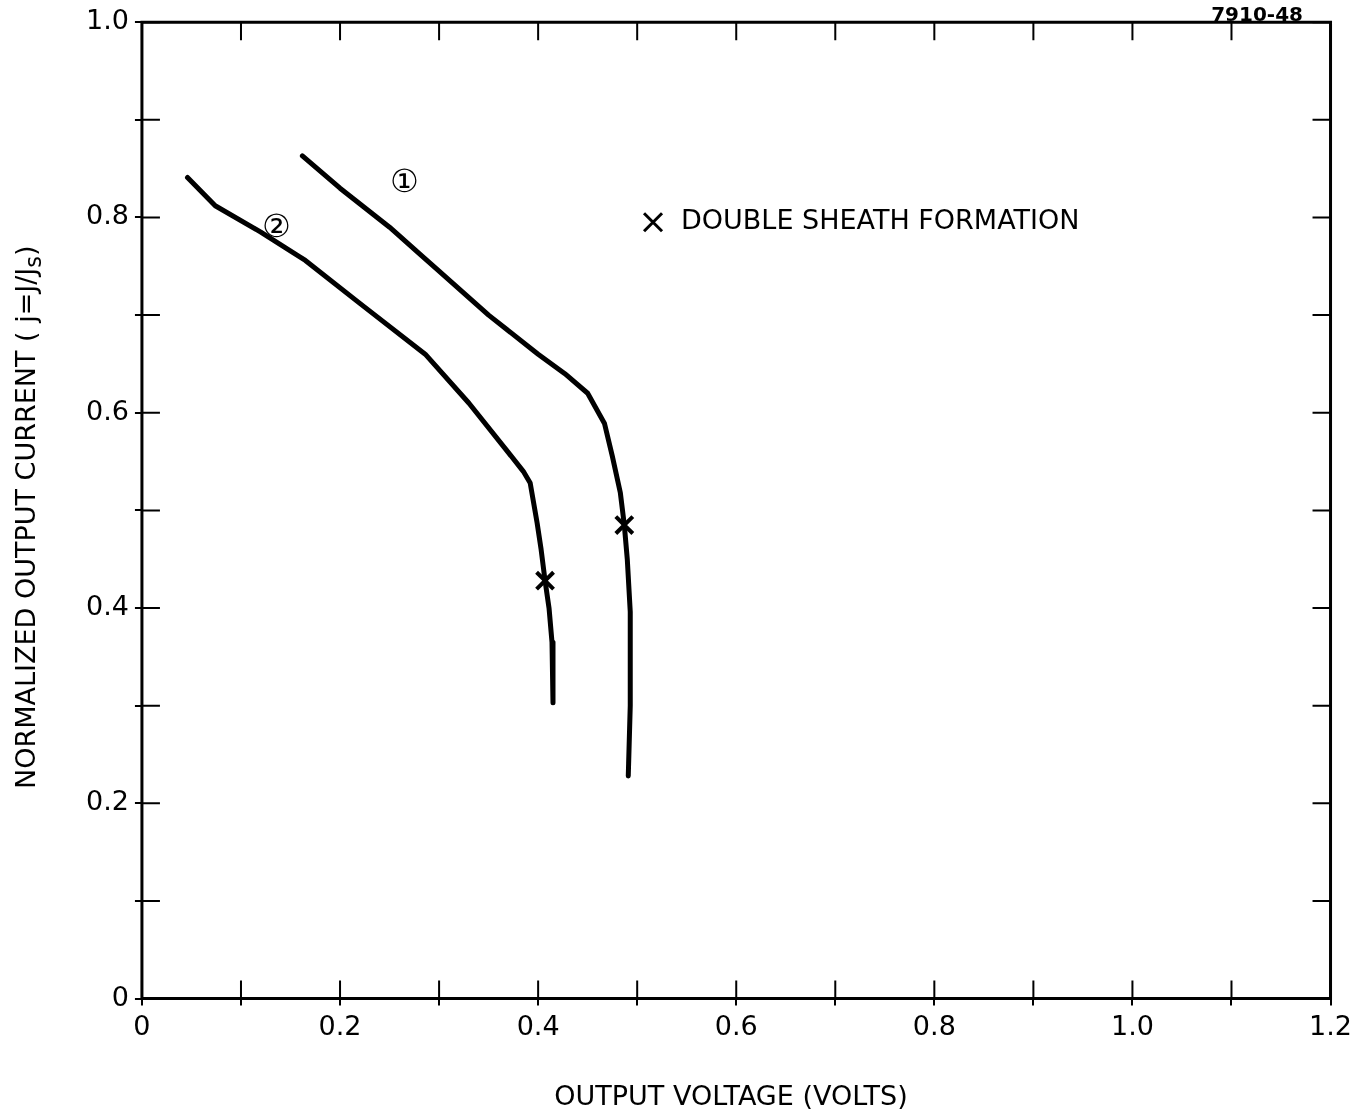 Image resolution: width=1358 pixels, height=1120 pixels. I want to click on annotation: ①, so click(404, 181).